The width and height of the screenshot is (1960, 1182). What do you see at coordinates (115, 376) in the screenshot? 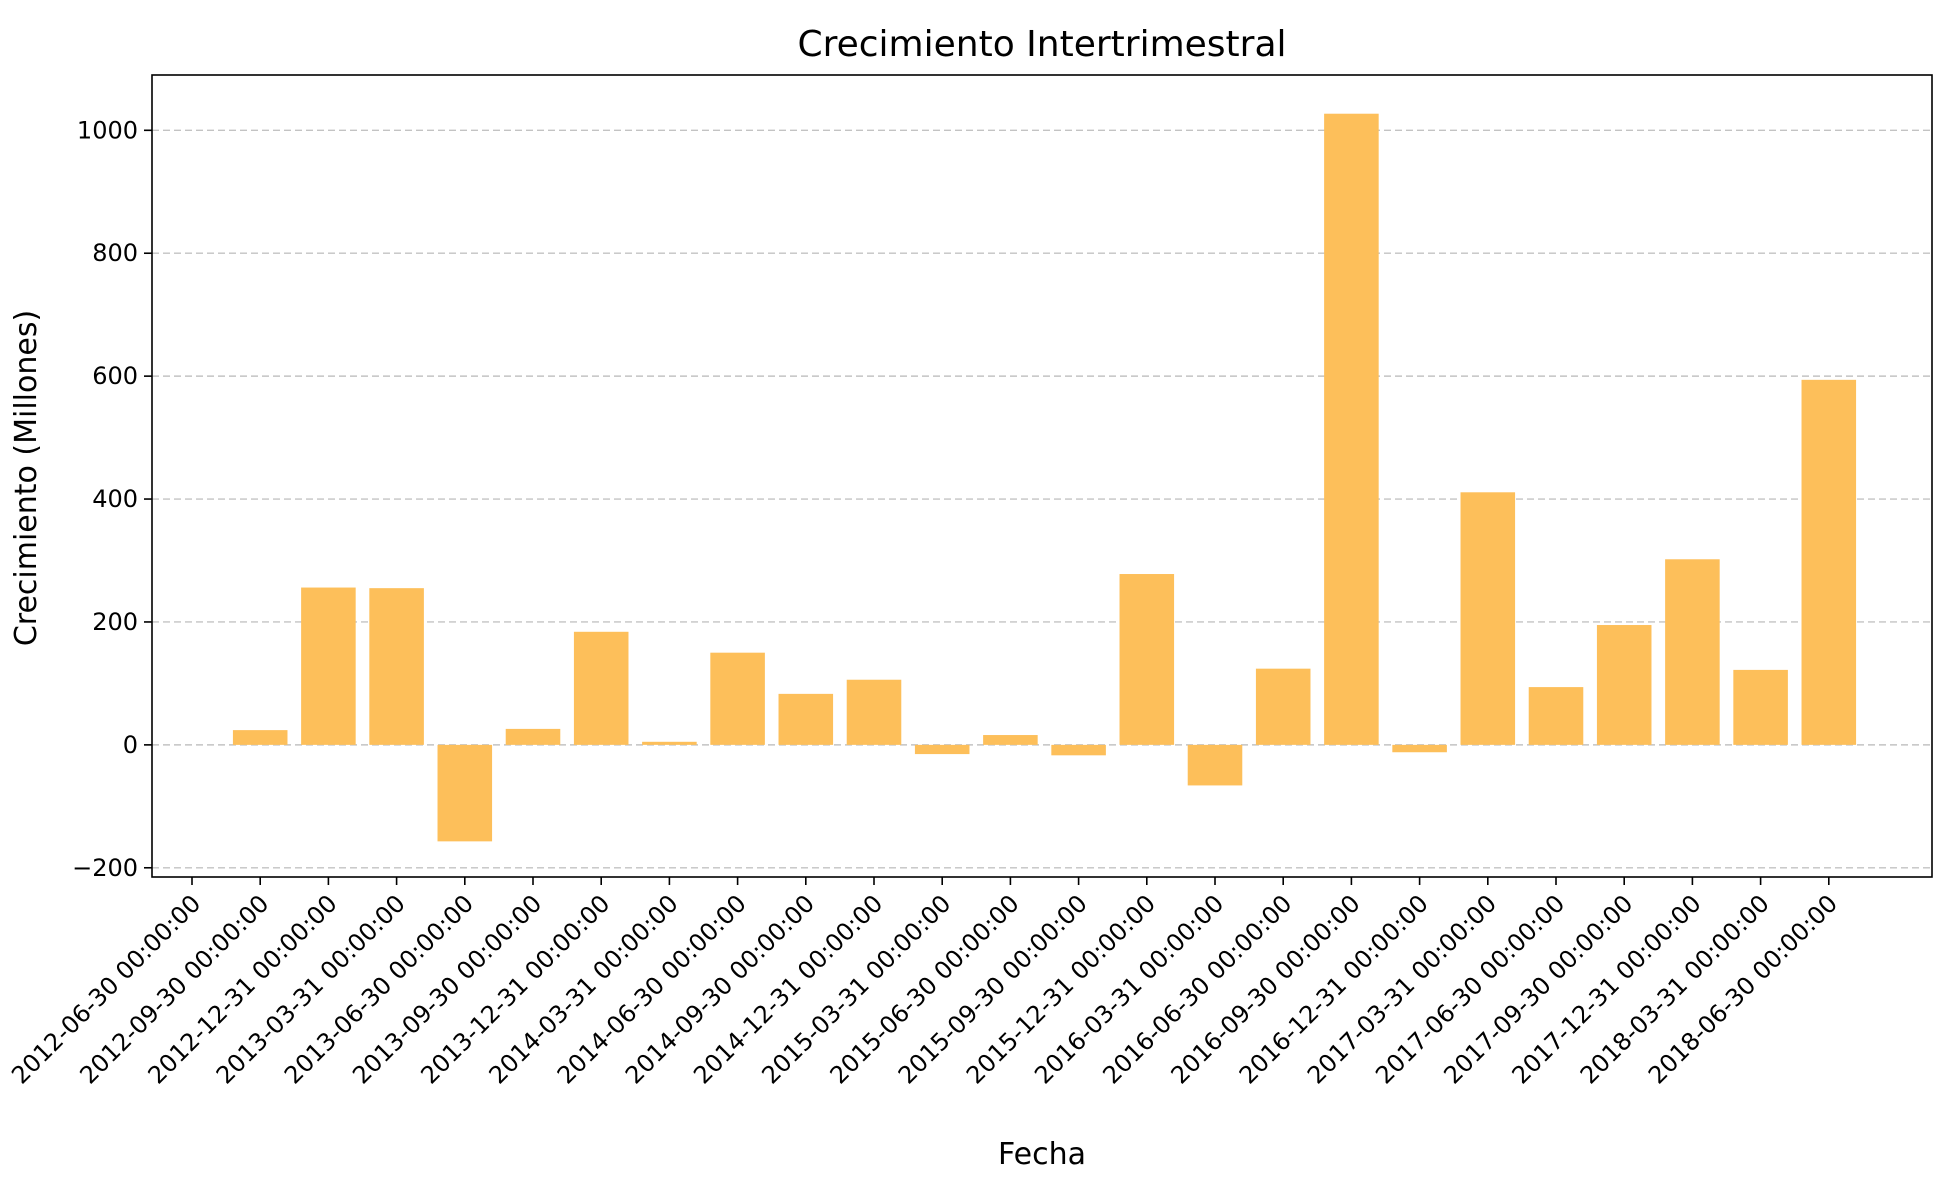
I see `y-tick-label: 600` at bounding box center [115, 376].